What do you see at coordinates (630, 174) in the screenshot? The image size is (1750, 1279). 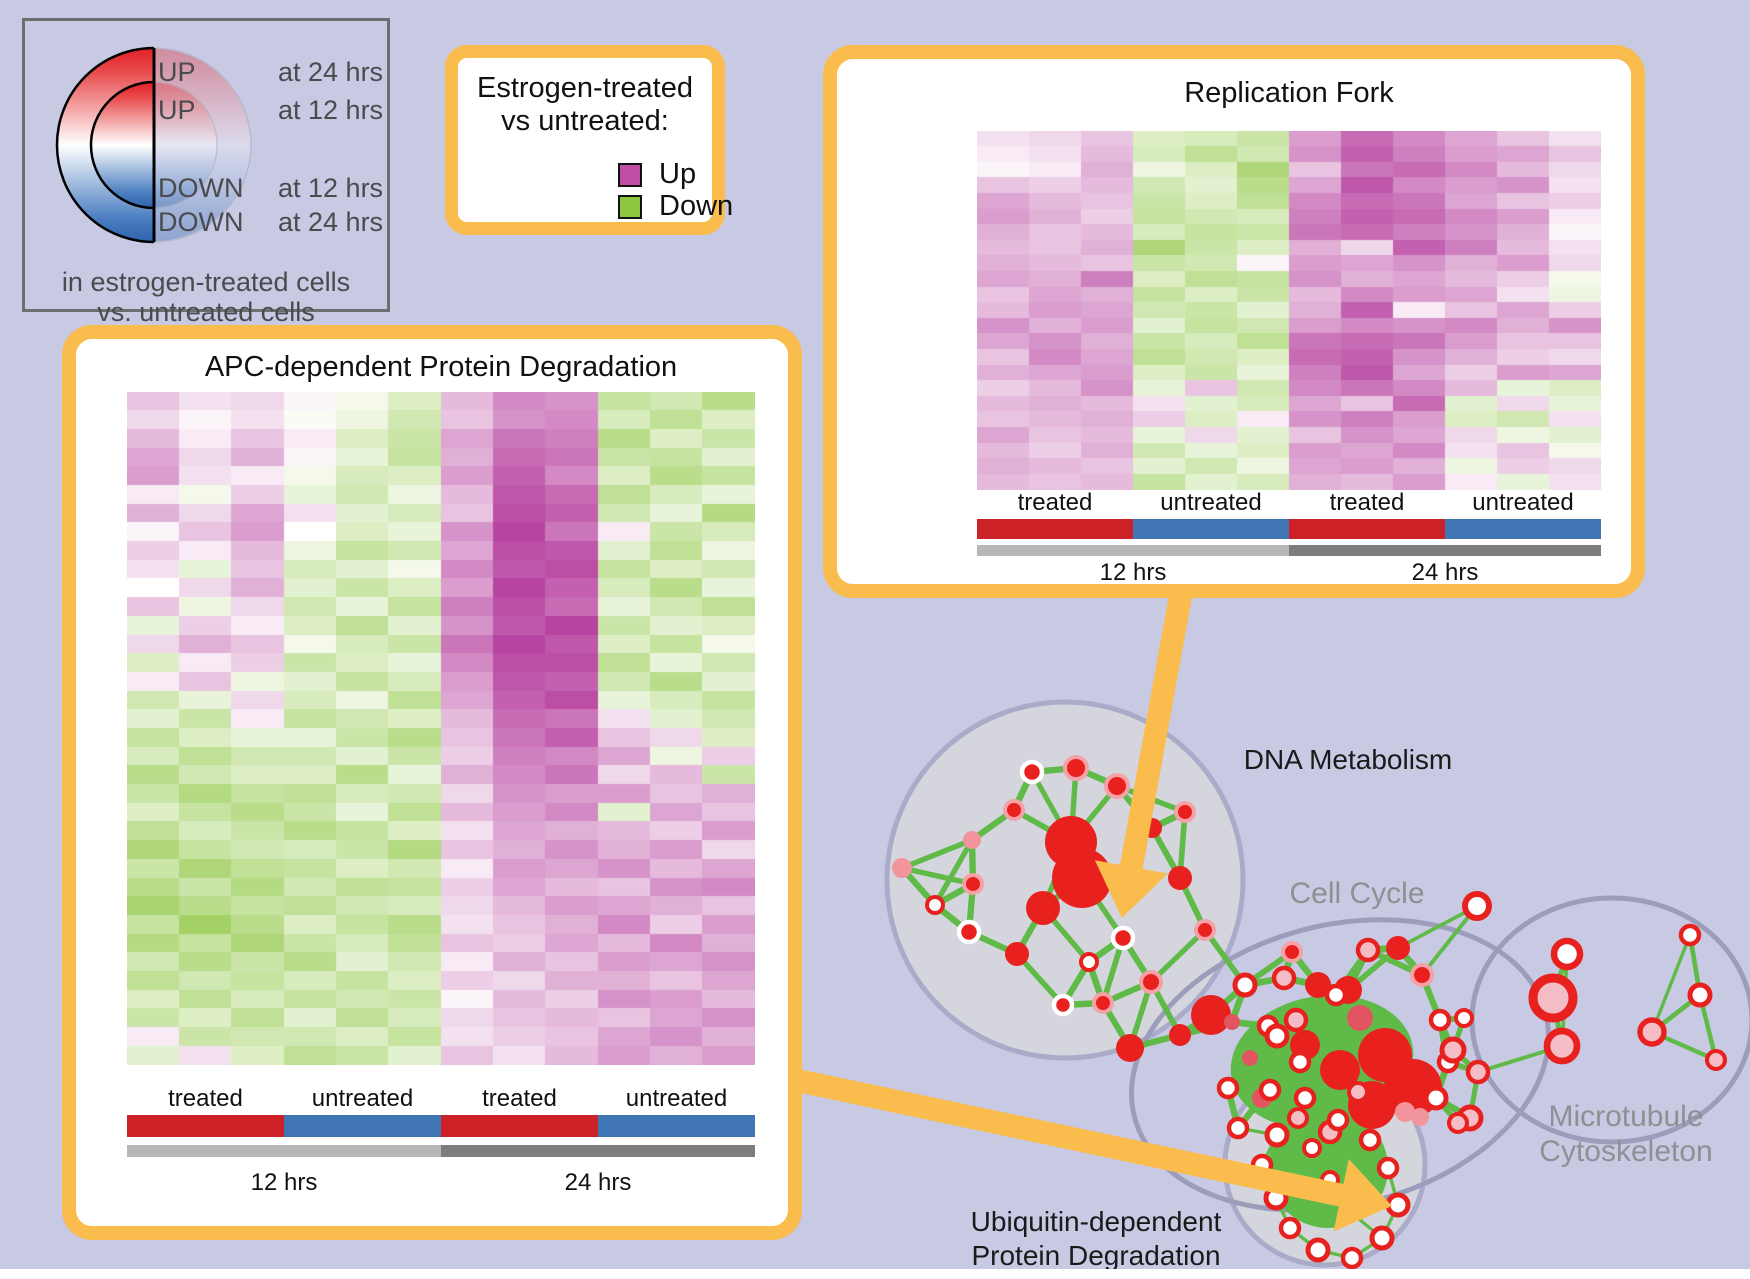 I see `up-color-swatch` at bounding box center [630, 174].